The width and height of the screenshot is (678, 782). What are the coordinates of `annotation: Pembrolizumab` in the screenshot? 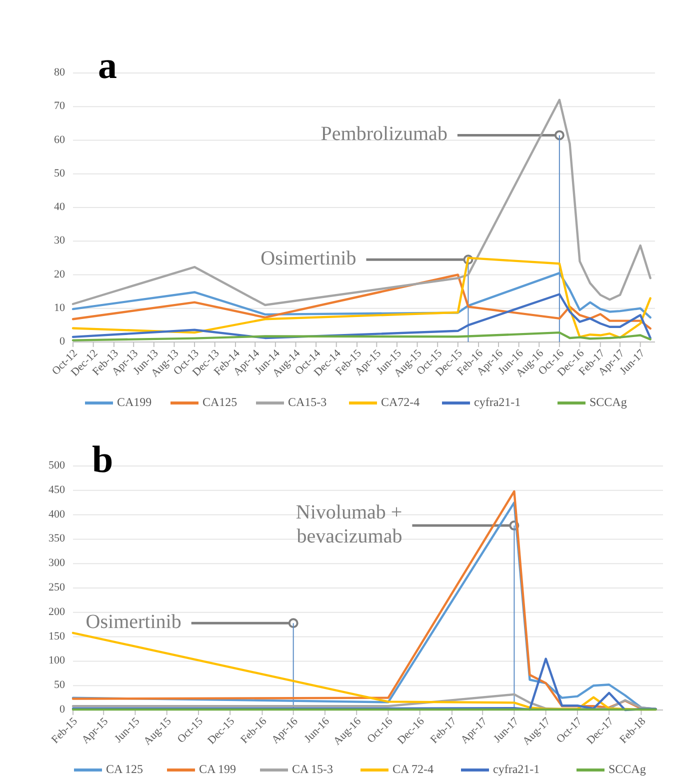 It's located at (384, 133).